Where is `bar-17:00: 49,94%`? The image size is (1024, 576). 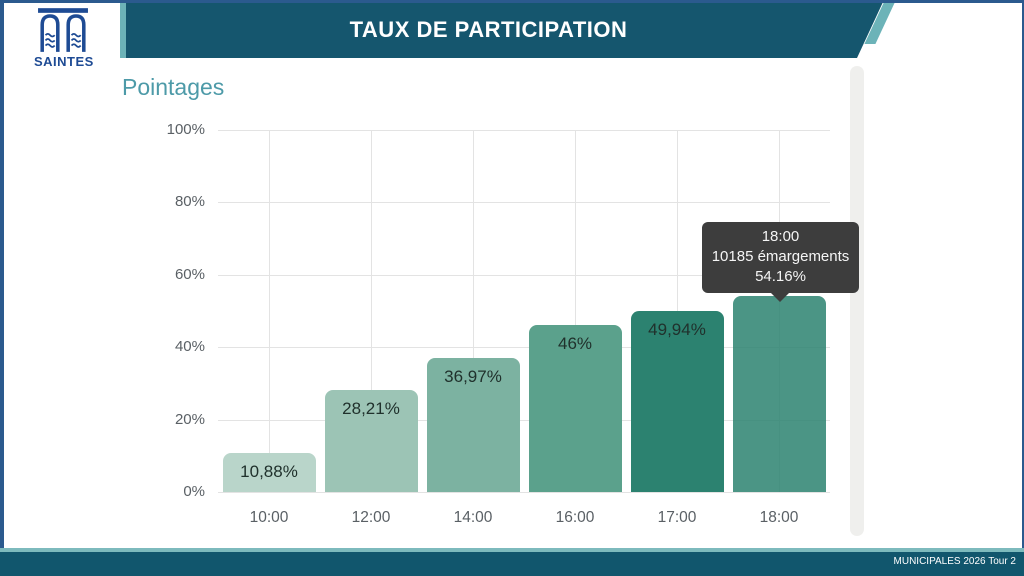 bar-17:00: 49,94% is located at coordinates (677, 401).